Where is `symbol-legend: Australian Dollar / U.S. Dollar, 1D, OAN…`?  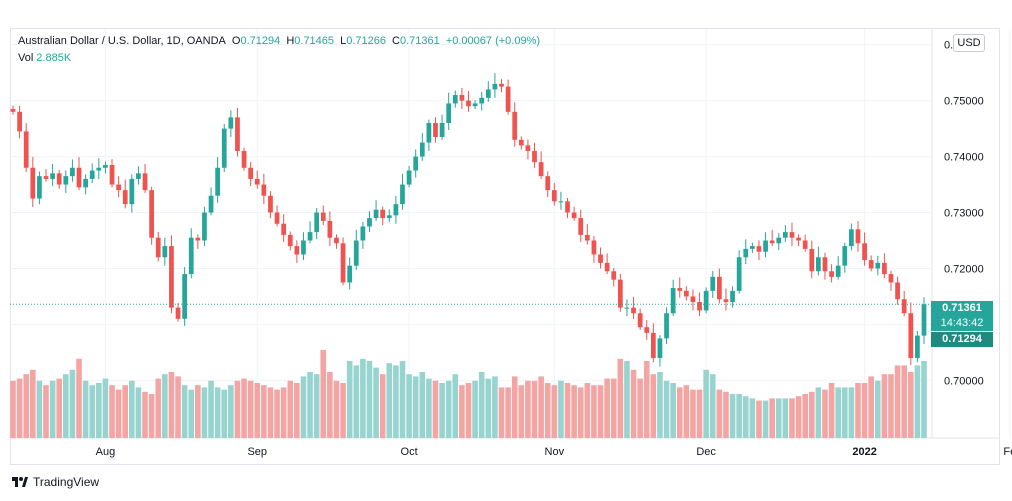 symbol-legend: Australian Dollar / U.S. Dollar, 1D, OAN… is located at coordinates (280, 41).